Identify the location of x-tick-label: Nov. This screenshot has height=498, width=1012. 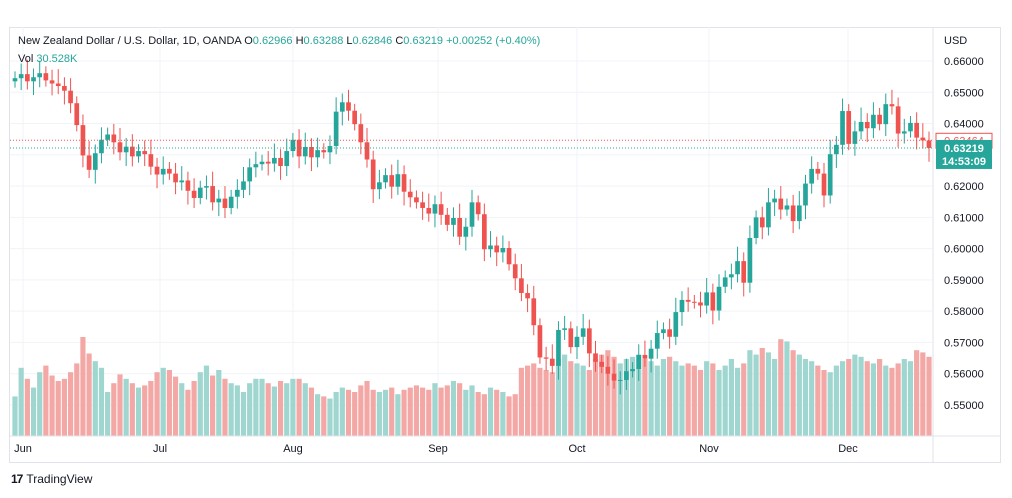
(709, 449).